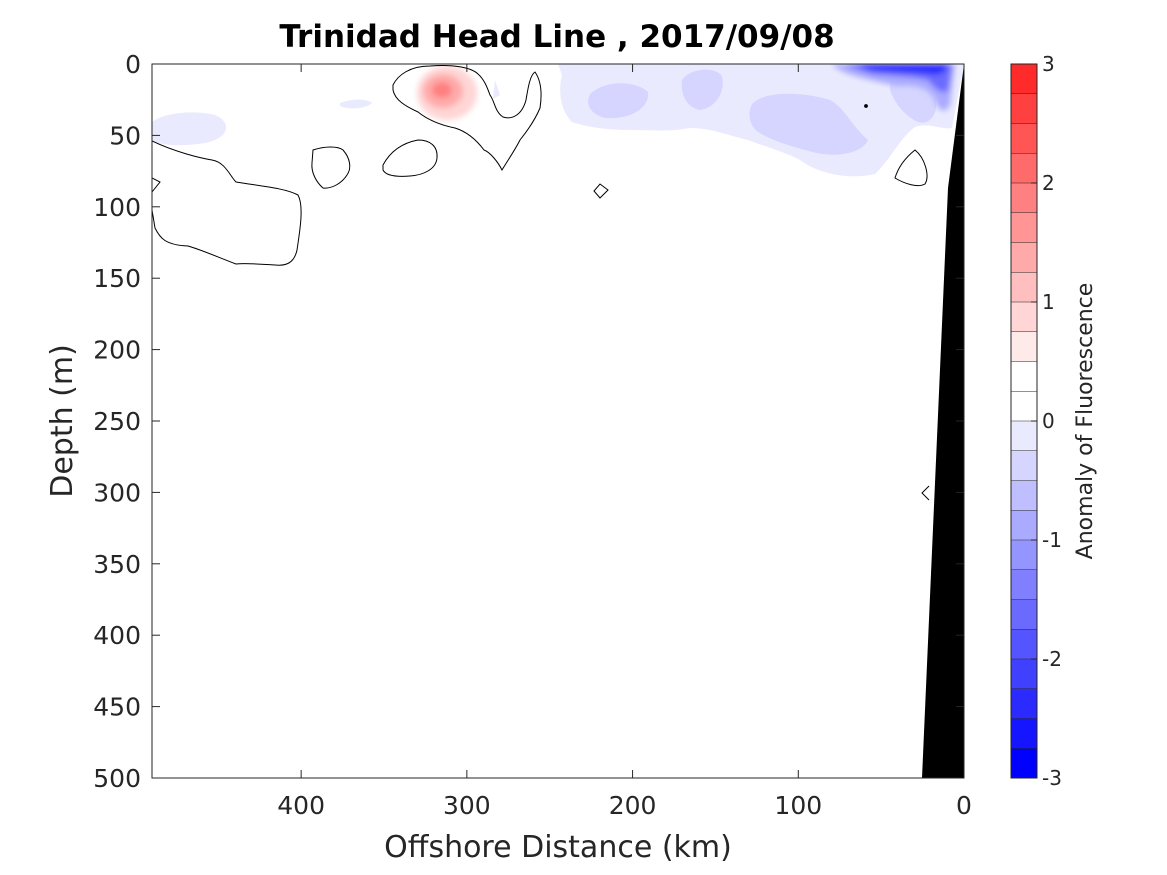  I want to click on positive-anomaly-core, so click(442, 90).